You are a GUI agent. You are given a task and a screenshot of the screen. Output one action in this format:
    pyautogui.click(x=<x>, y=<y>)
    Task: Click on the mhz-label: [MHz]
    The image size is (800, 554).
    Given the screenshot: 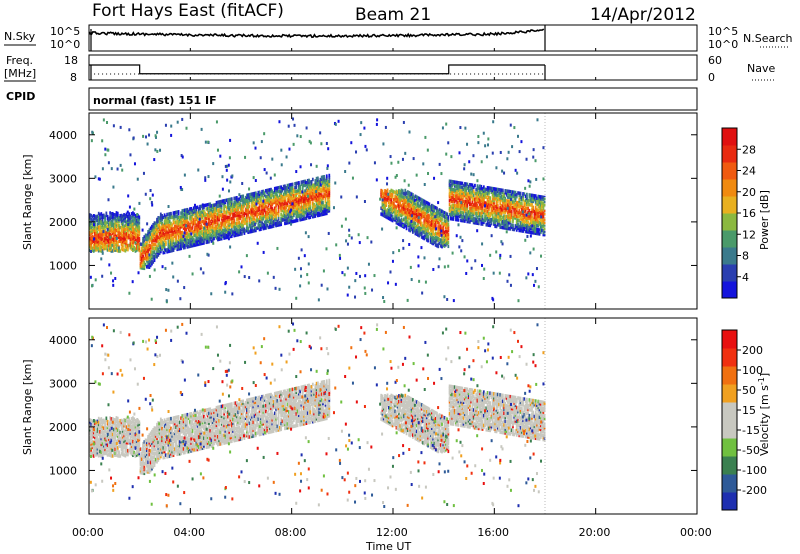 What is the action you would take?
    pyautogui.click(x=20, y=73)
    